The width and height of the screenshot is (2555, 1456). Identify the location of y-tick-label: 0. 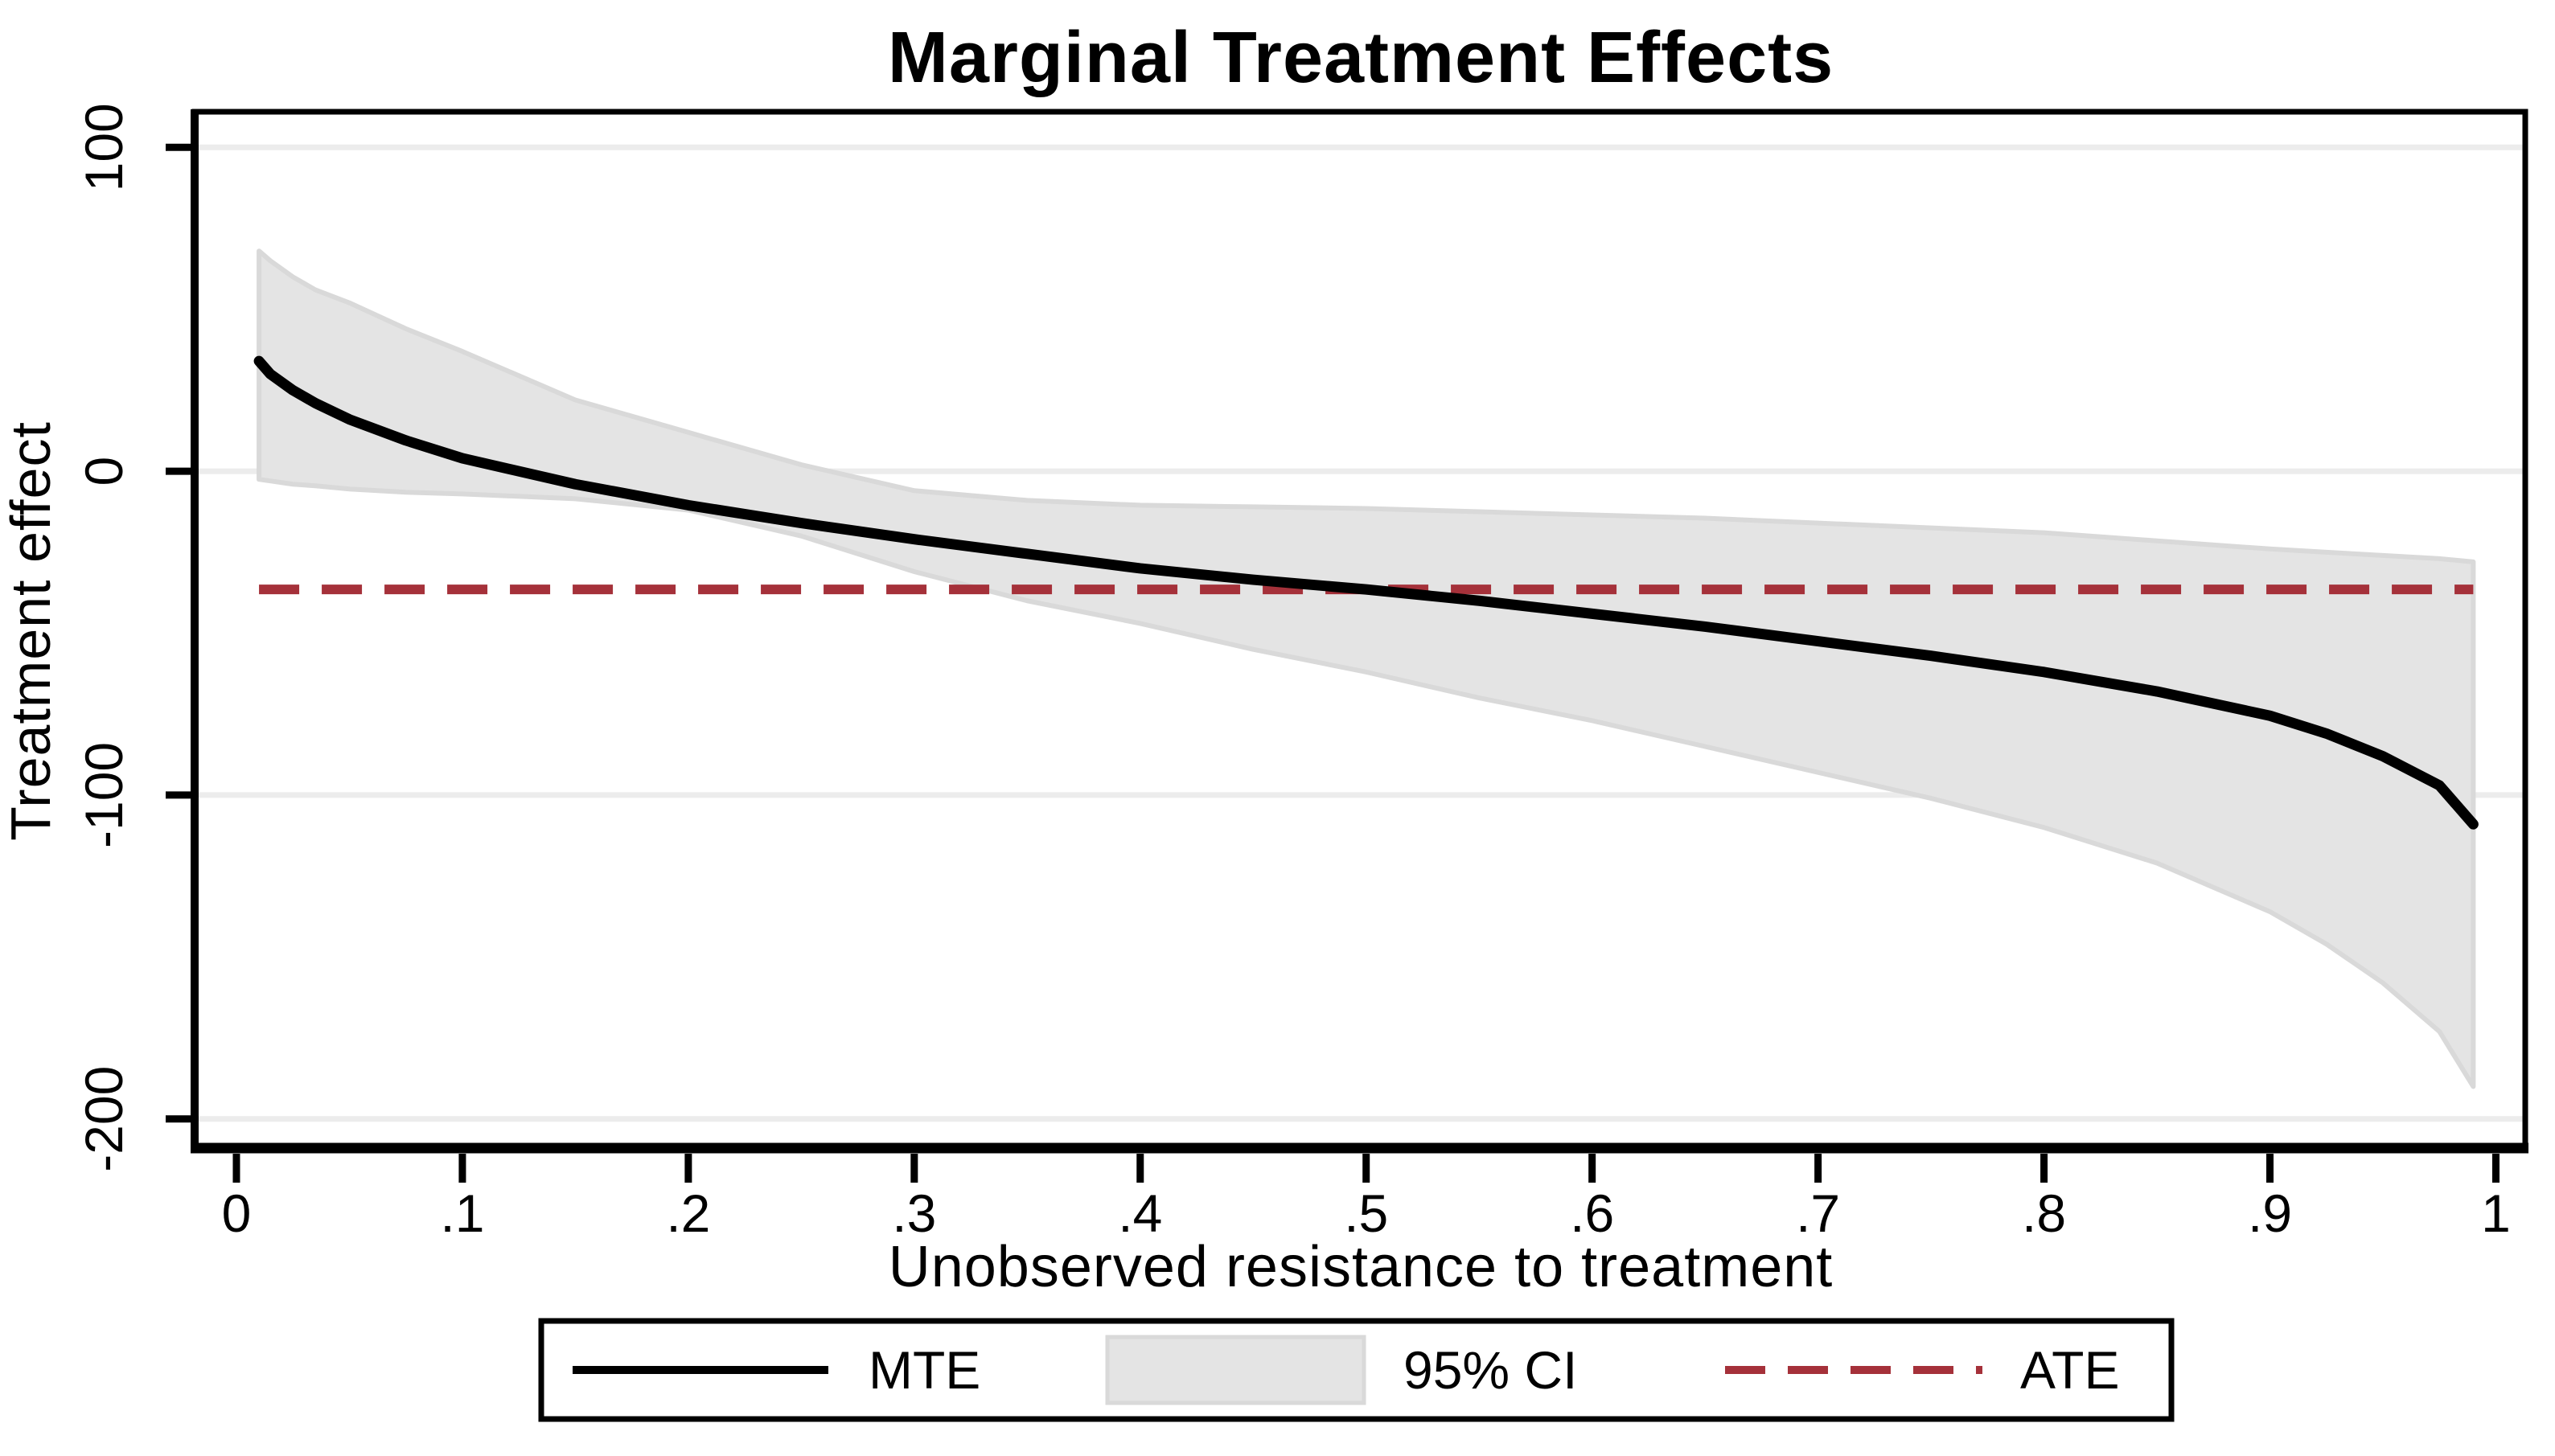
(104, 471).